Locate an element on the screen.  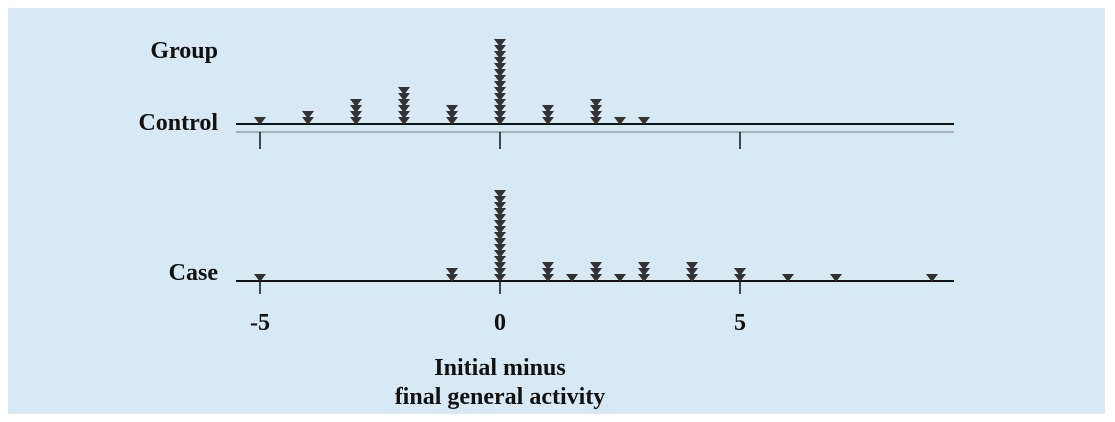
x-axis-label-line-2: final general activity is located at coordinates (500, 397).